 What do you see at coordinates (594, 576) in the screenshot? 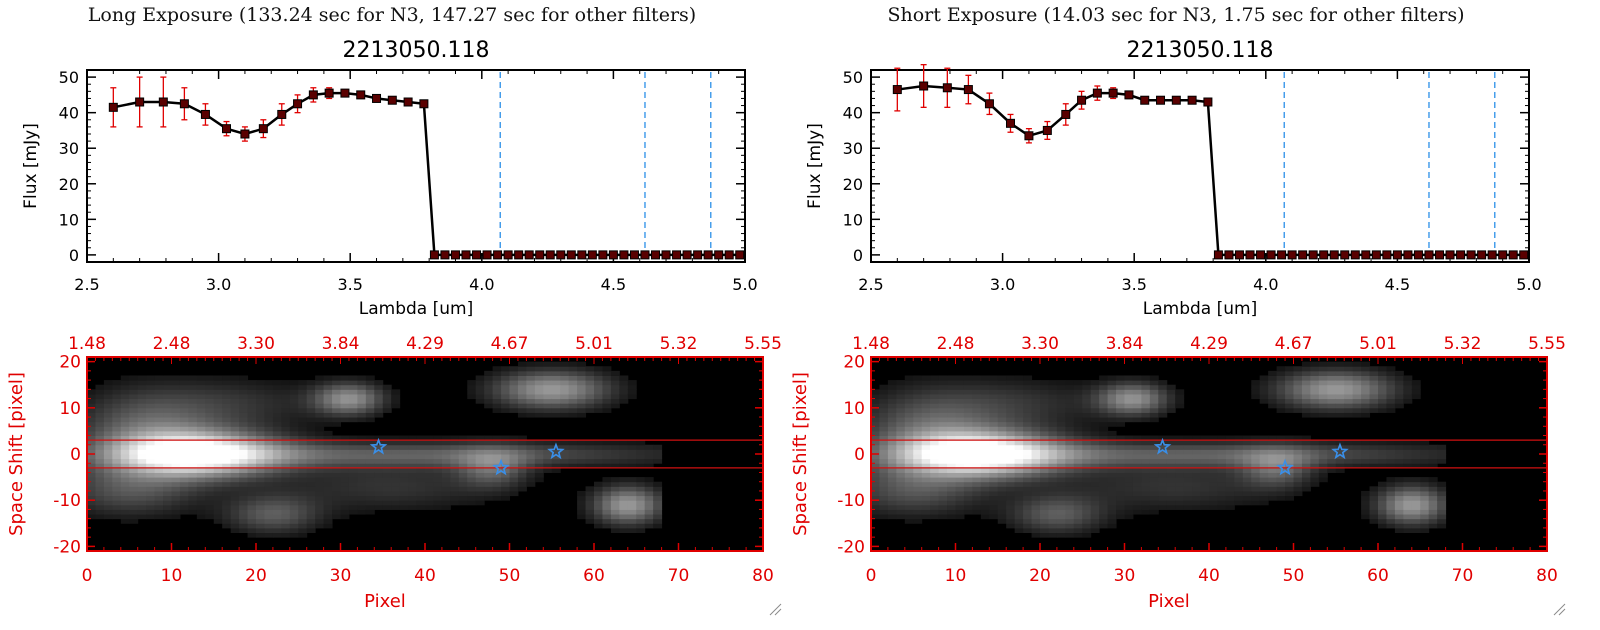
I see `x-tick-label: 60` at bounding box center [594, 576].